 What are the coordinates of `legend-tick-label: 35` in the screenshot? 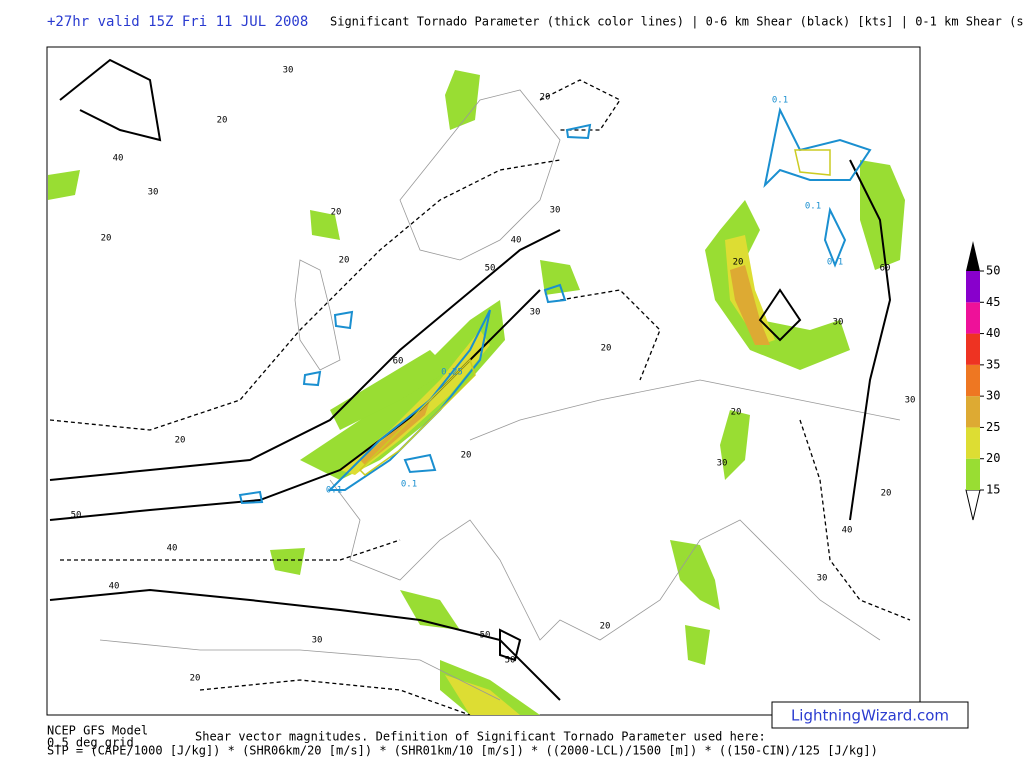 It's located at (993, 364).